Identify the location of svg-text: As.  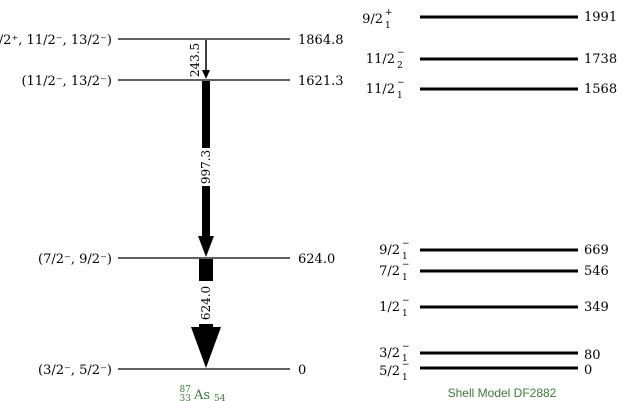
(201, 394).